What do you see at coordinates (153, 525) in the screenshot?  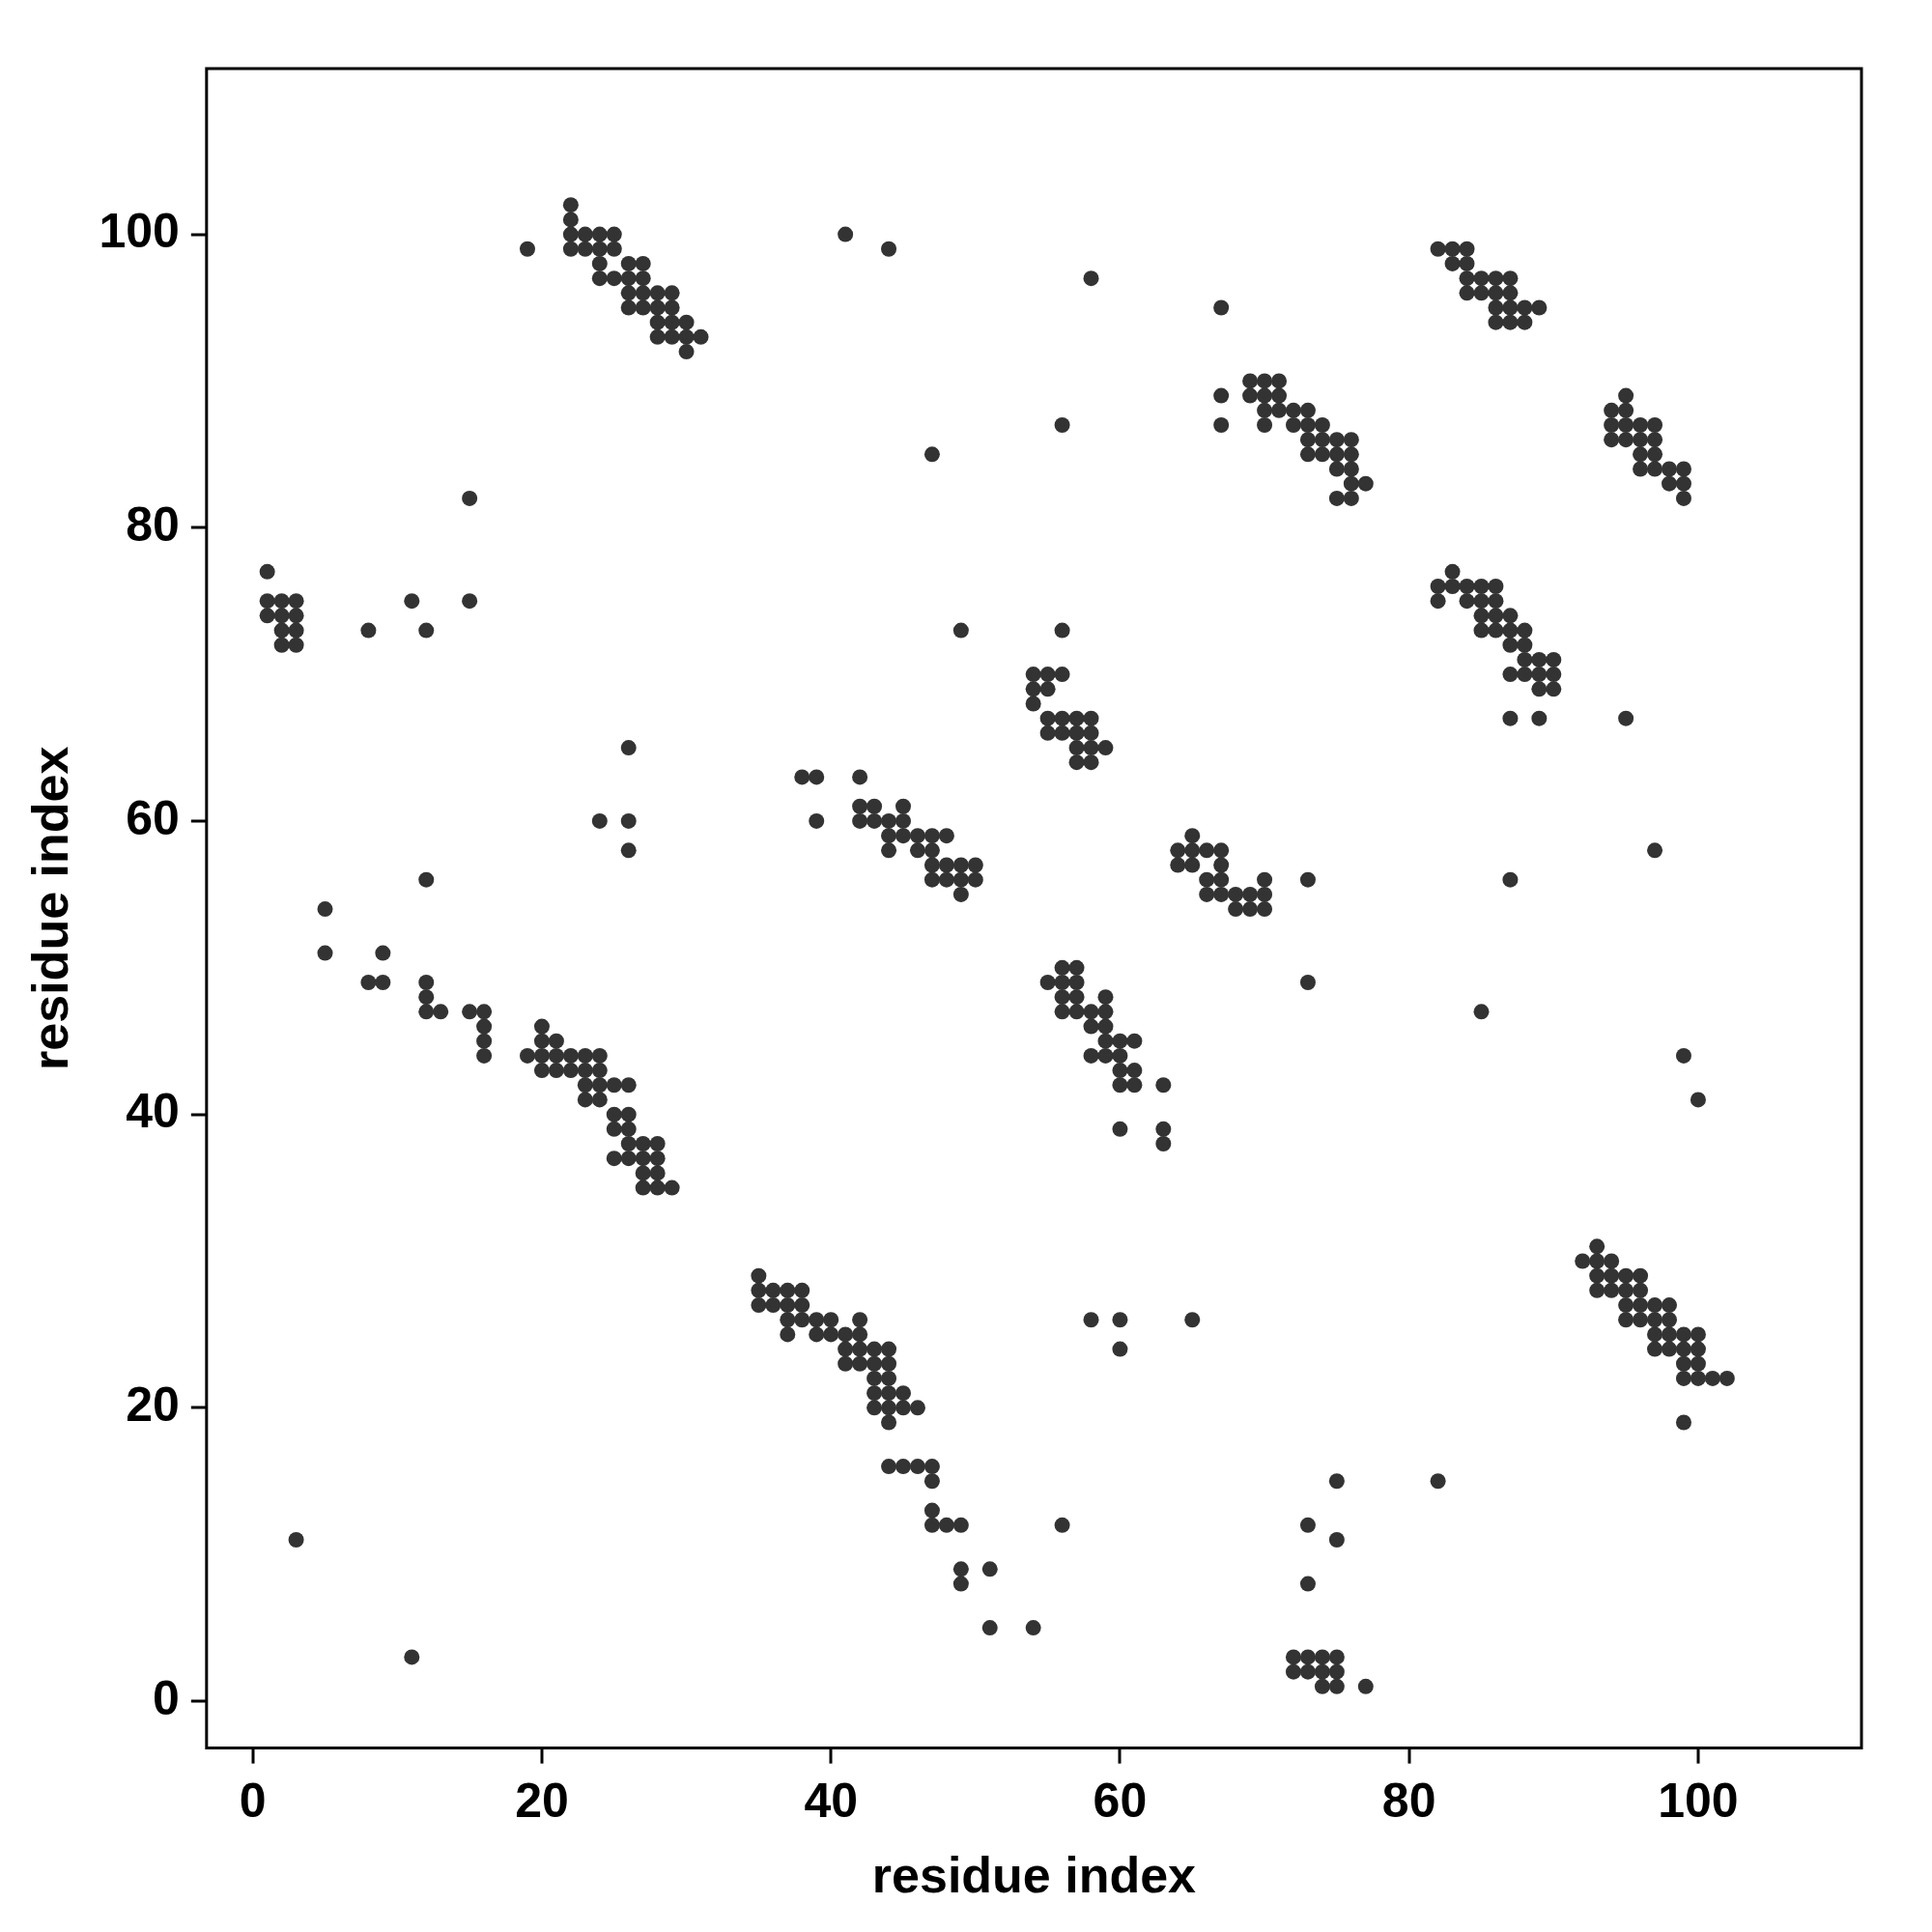 I see `y-tick-label: 80` at bounding box center [153, 525].